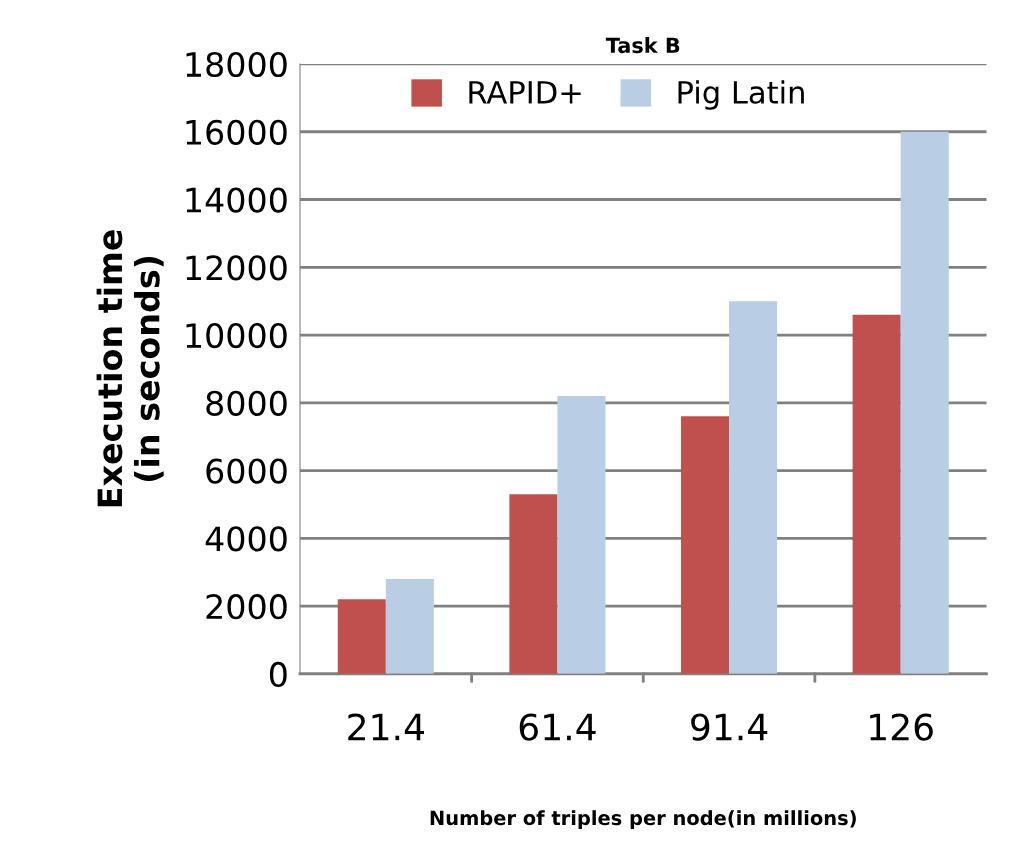 Image resolution: width=1017 pixels, height=853 pixels. Describe the element at coordinates (236, 200) in the screenshot. I see `y-tick-label: 14000` at that location.